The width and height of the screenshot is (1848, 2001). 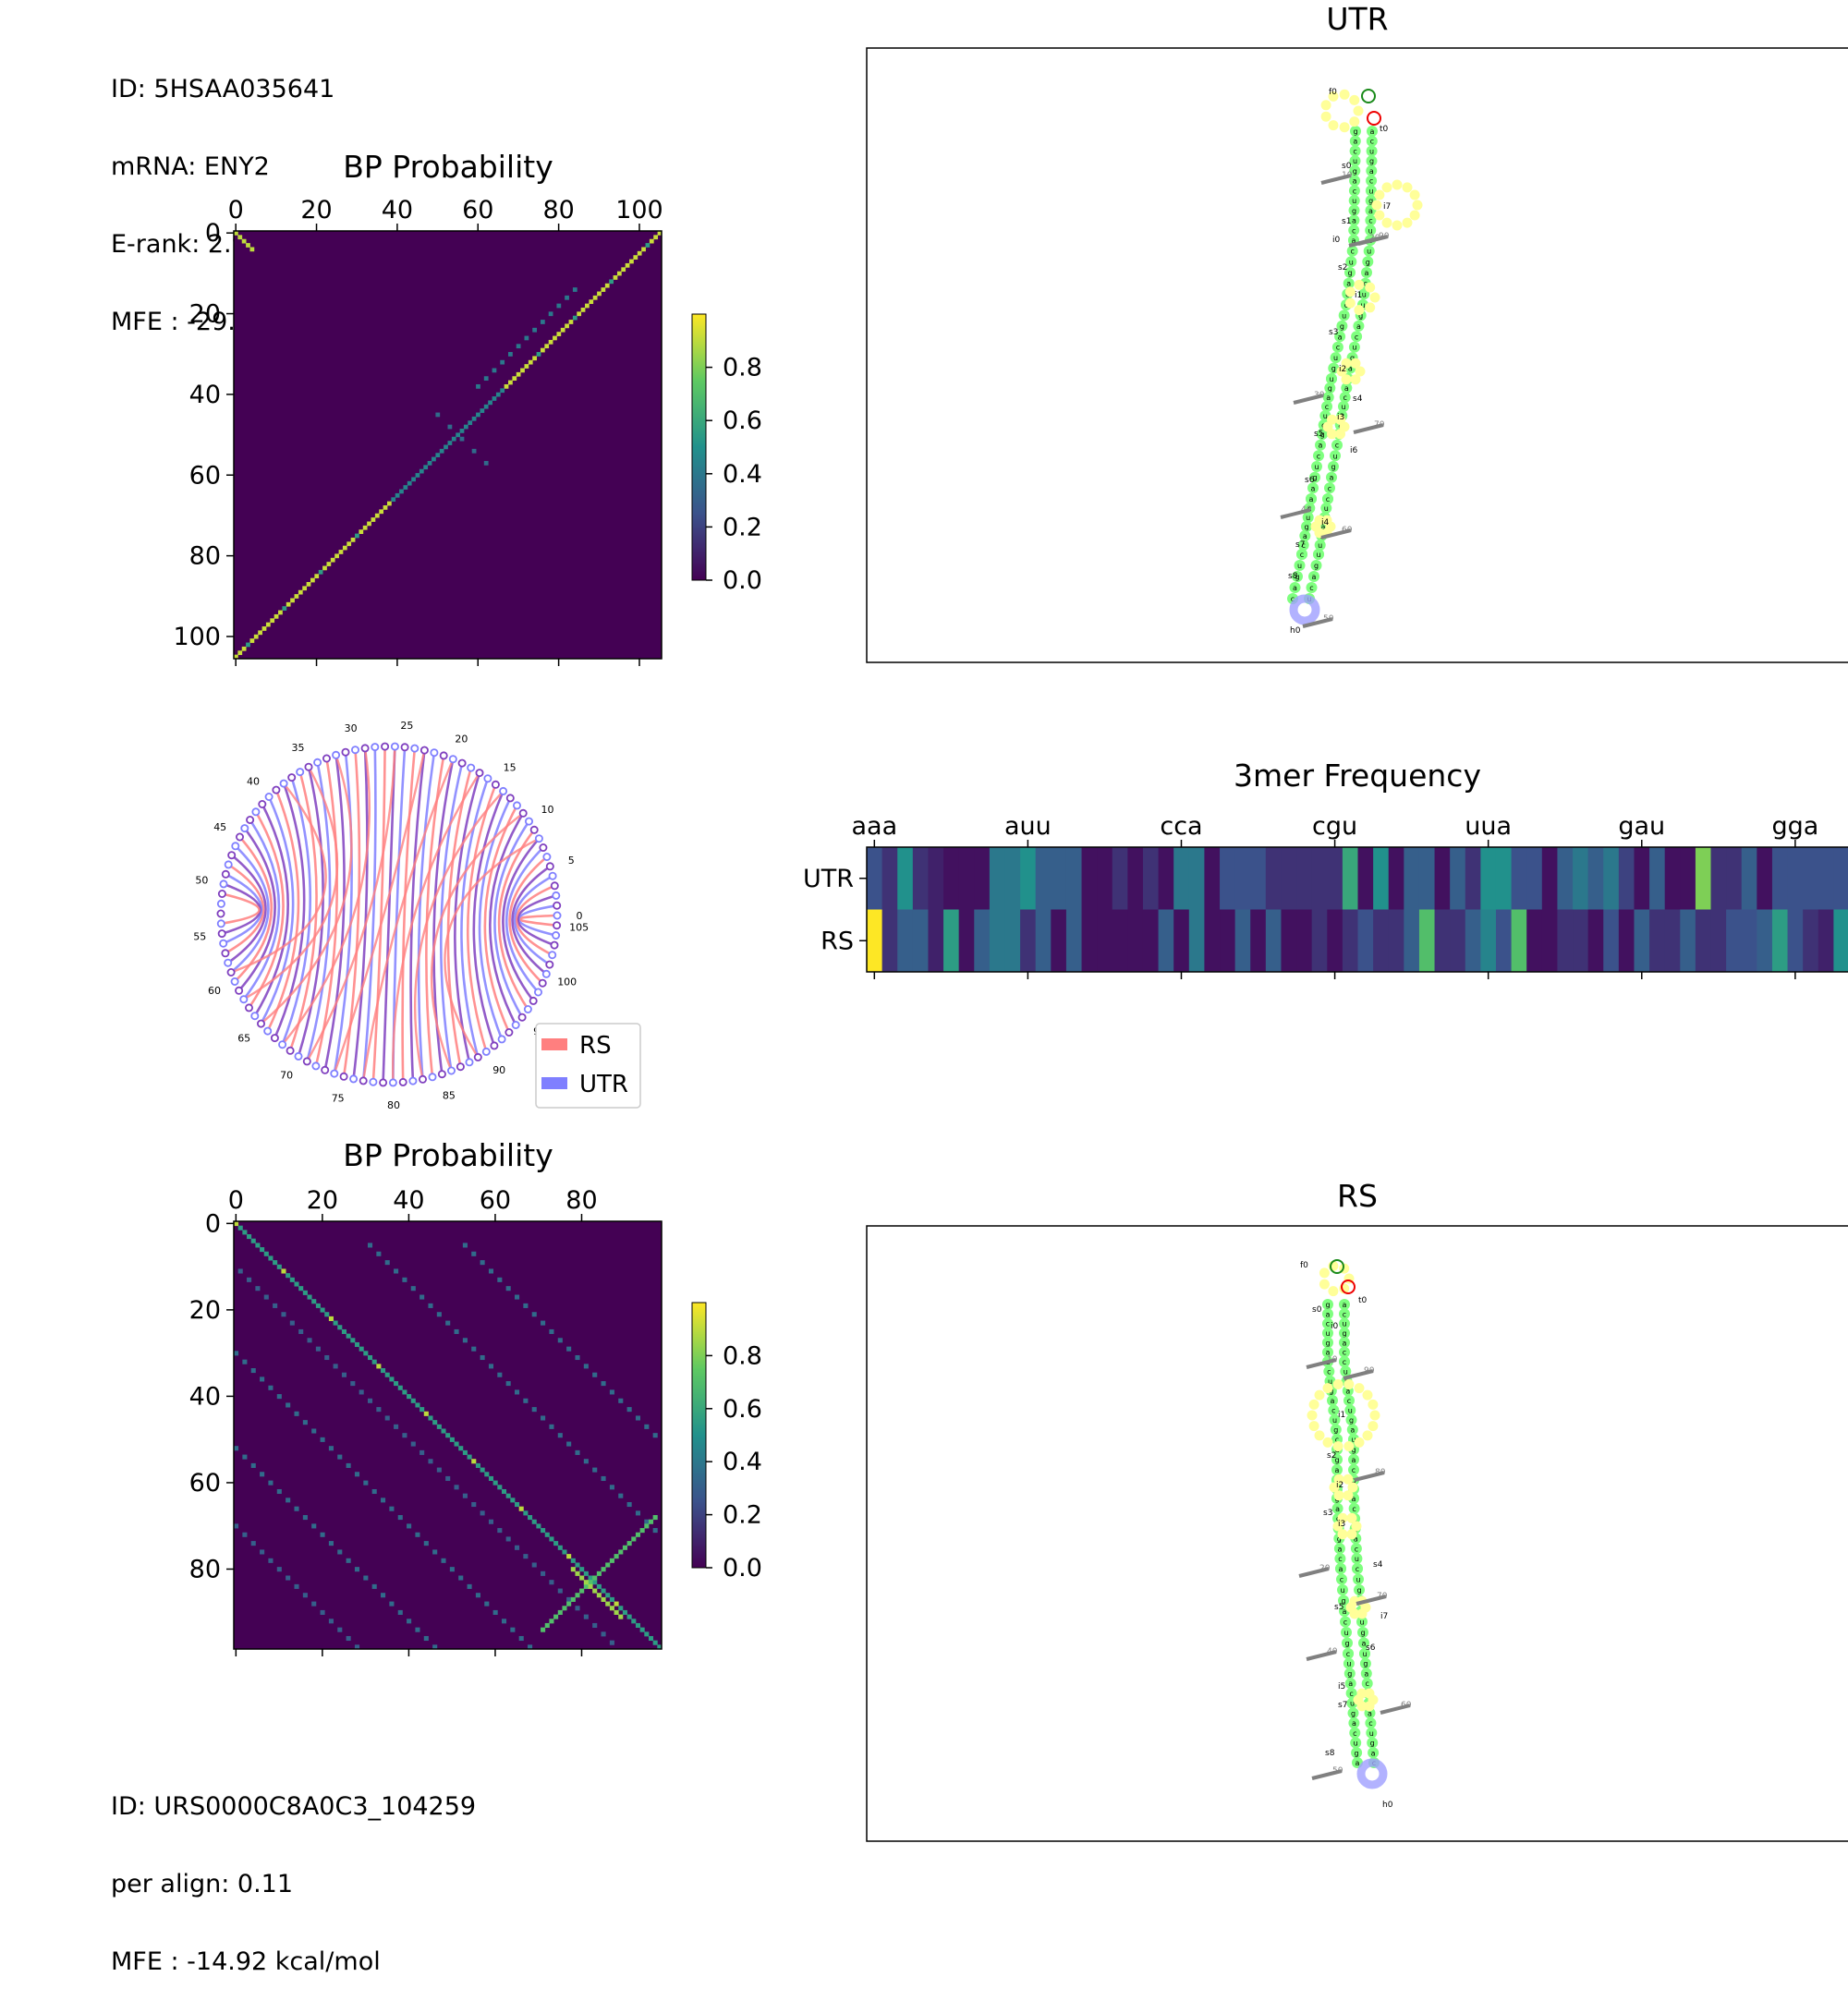 What do you see at coordinates (742, 1568) in the screenshot?
I see `colorbar-tick-label: 0.0` at bounding box center [742, 1568].